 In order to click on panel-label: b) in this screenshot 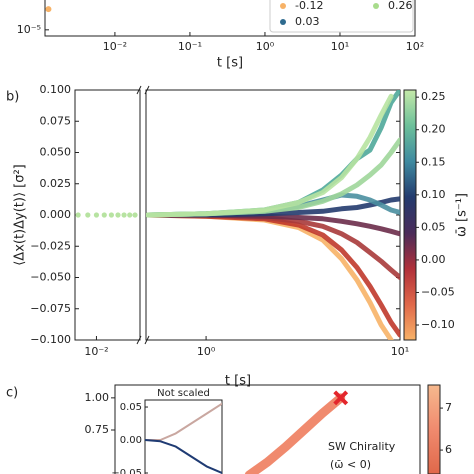, I will do `click(12, 97)`.